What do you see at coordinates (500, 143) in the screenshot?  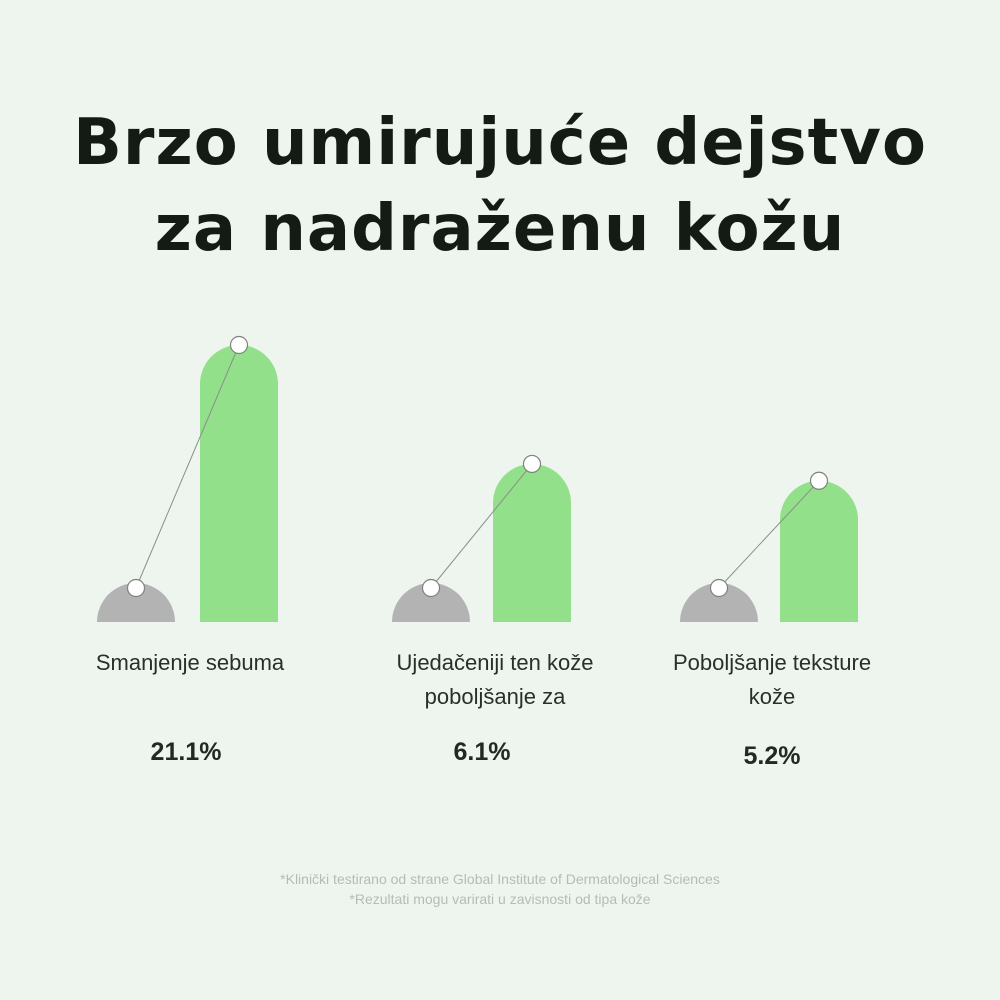 I see `title-line-1: Brzo umirujuće dejstvo` at bounding box center [500, 143].